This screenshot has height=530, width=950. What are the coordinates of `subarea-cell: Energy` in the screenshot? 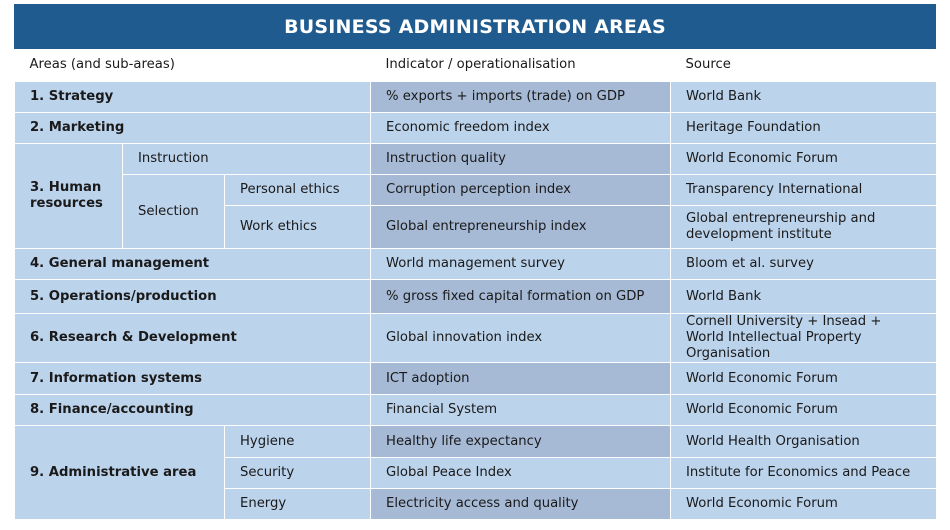 It's located at (297, 504).